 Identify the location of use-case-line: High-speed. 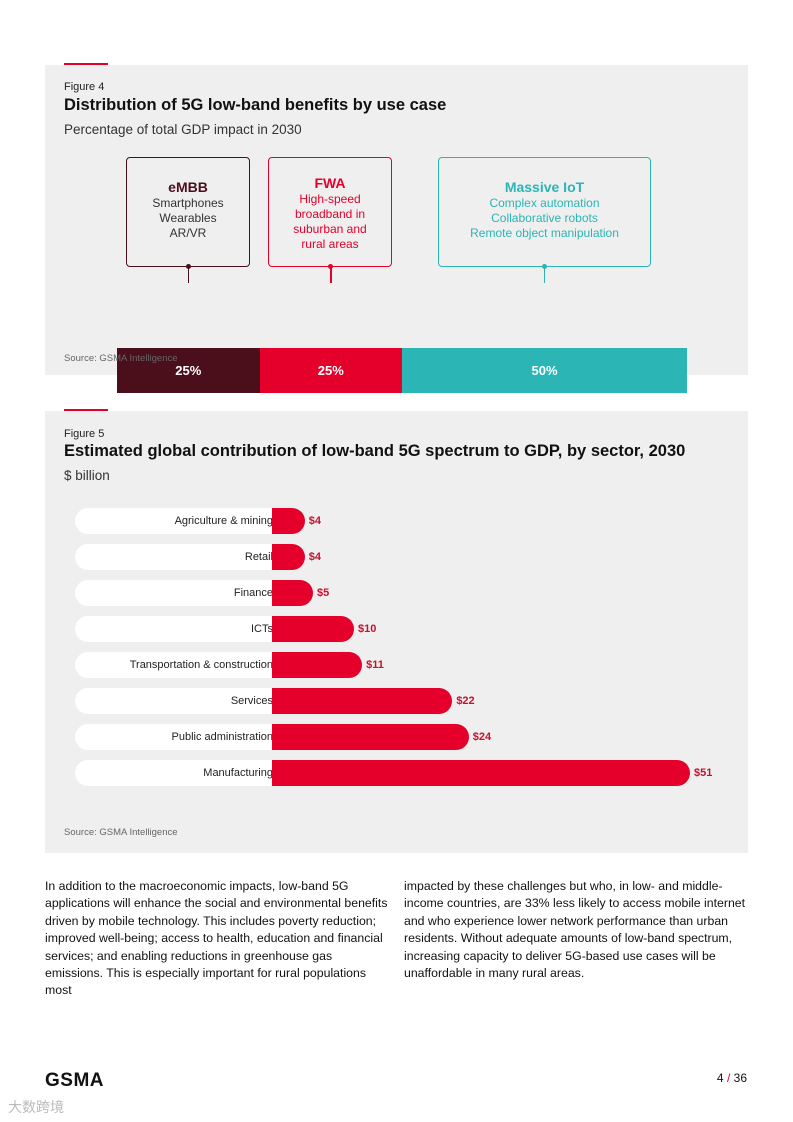
(330, 199).